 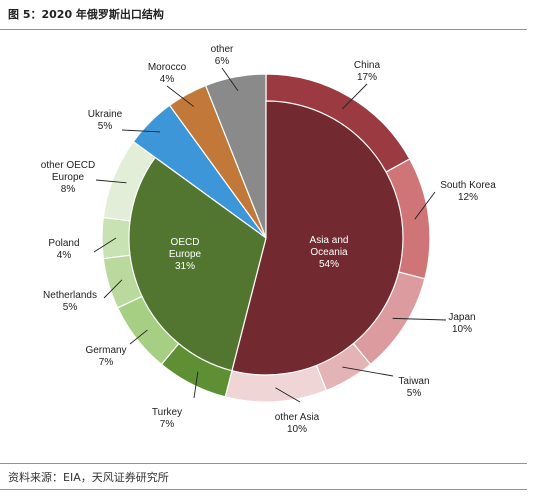 What do you see at coordinates (329, 252) in the screenshot?
I see `inner-label-asia-and-oceania: Asia and Oceania 54%` at bounding box center [329, 252].